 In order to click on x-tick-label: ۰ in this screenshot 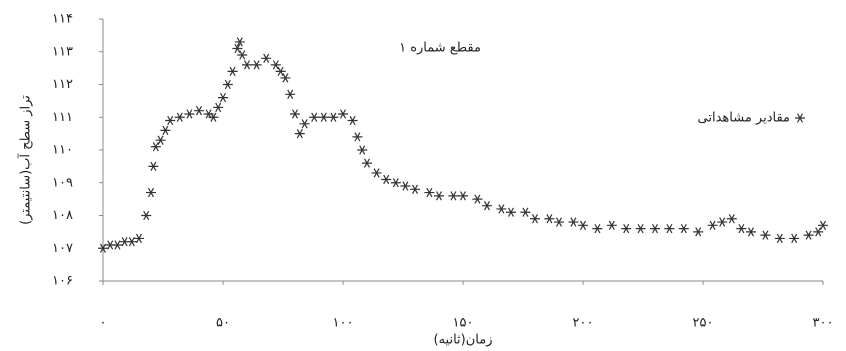, I will do `click(103, 323)`.